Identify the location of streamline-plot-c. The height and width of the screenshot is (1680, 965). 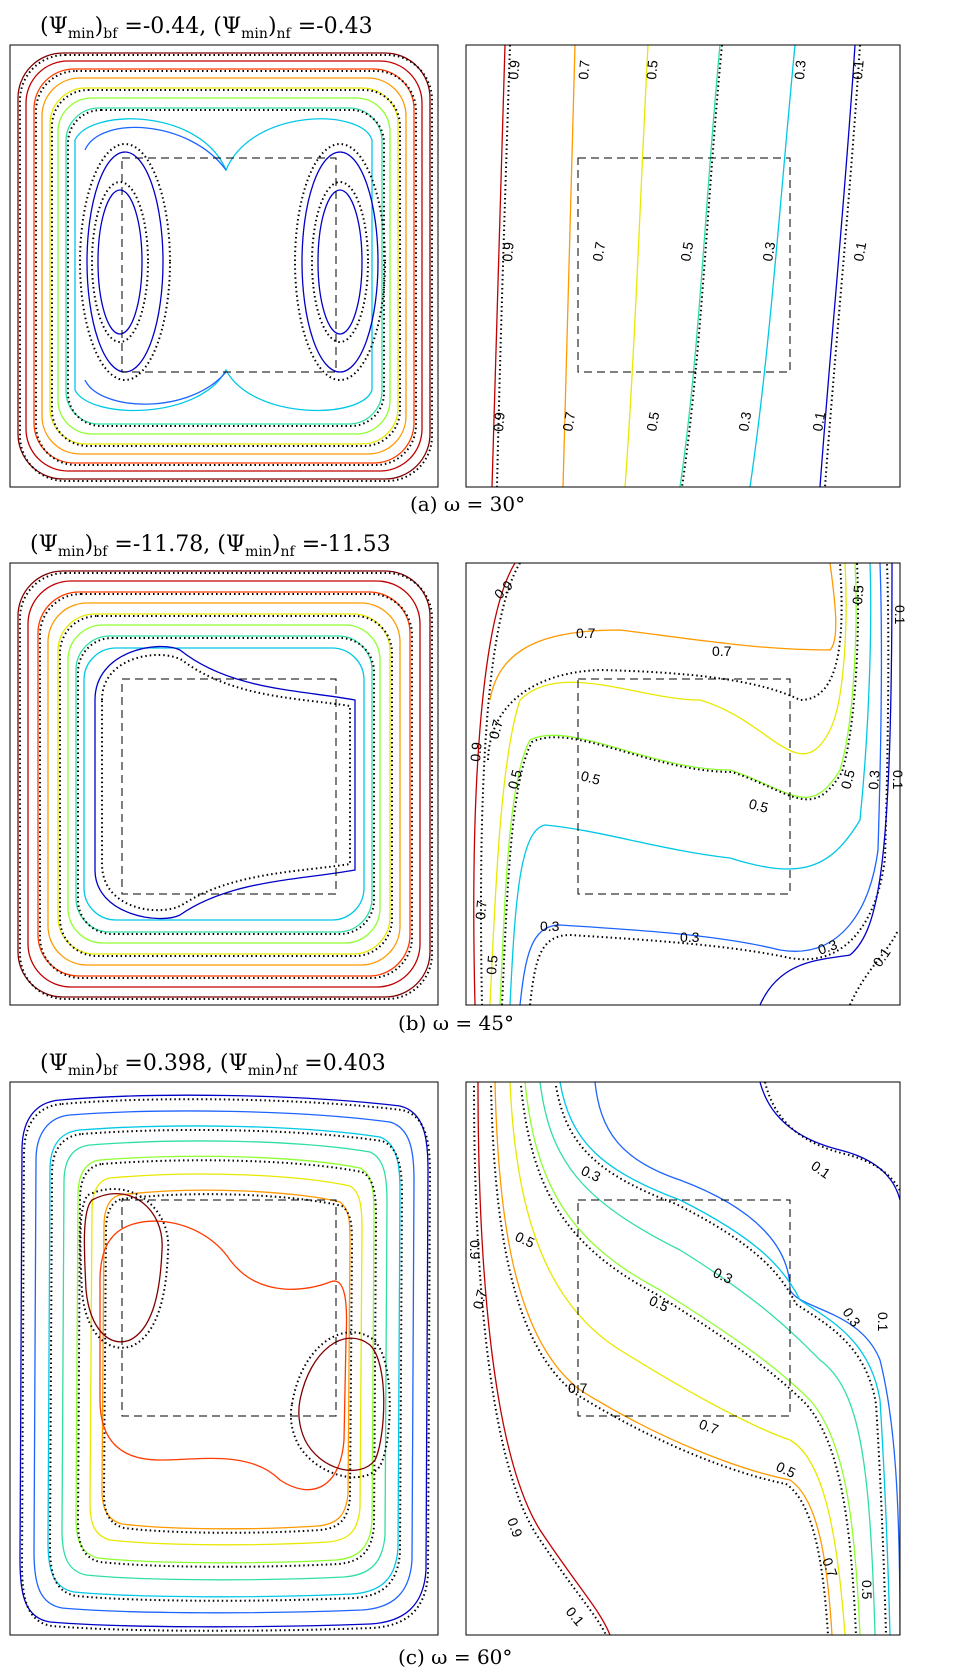
(225, 1363).